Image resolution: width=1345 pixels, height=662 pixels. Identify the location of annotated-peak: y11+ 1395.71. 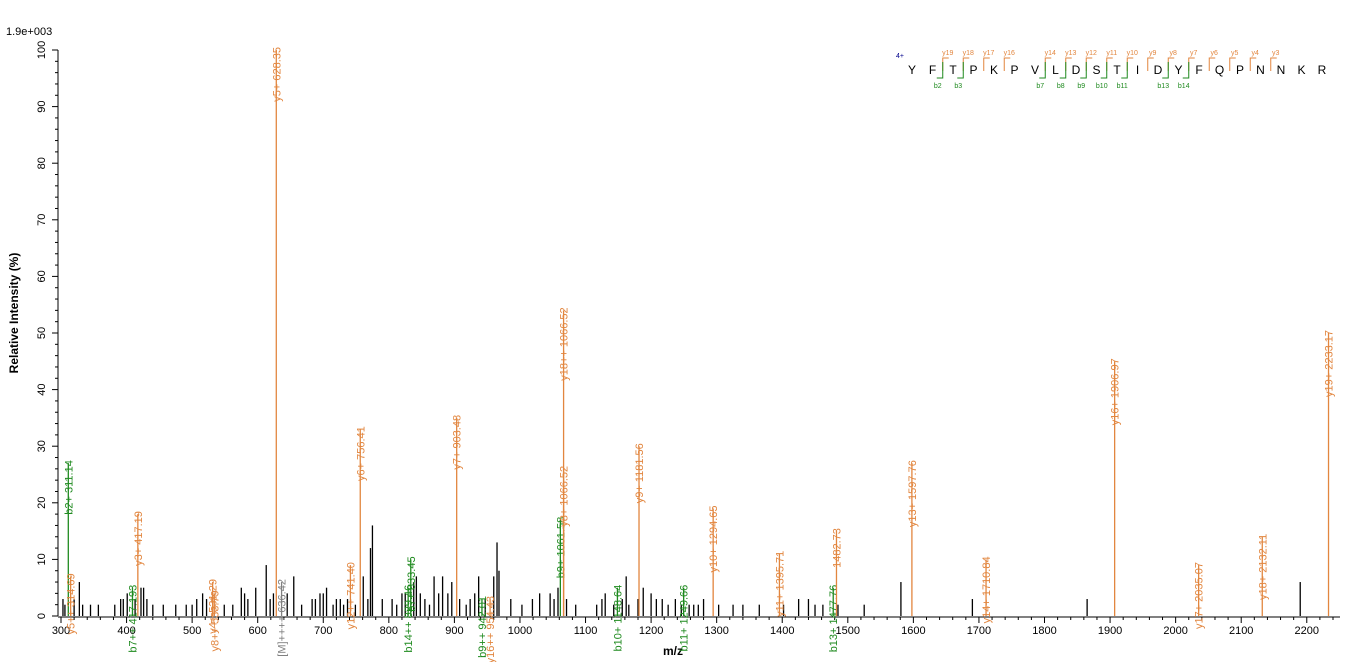
(780, 584).